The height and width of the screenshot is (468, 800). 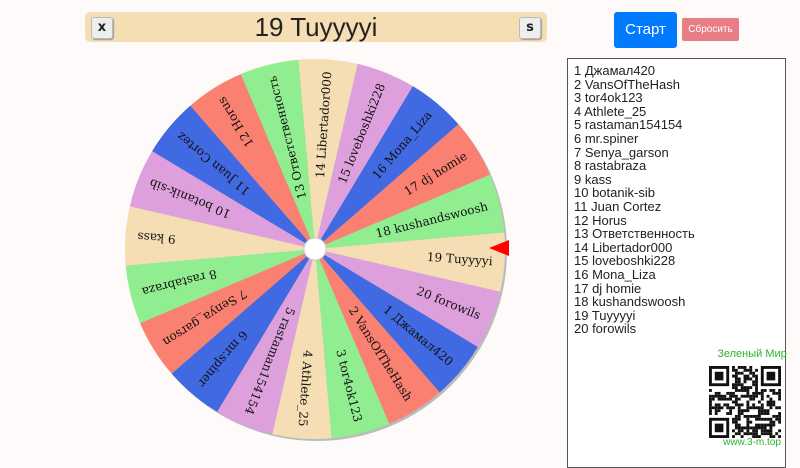 What do you see at coordinates (615, 70) in the screenshot?
I see `list-item: 1 Джамал420` at bounding box center [615, 70].